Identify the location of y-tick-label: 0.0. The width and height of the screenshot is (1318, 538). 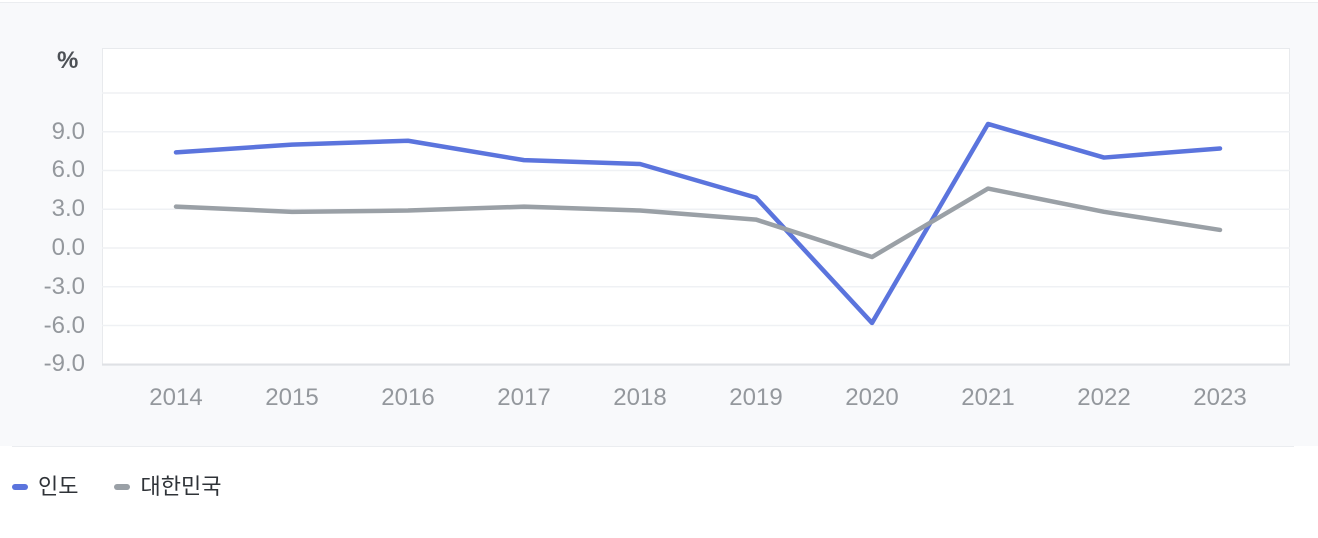
(68, 247).